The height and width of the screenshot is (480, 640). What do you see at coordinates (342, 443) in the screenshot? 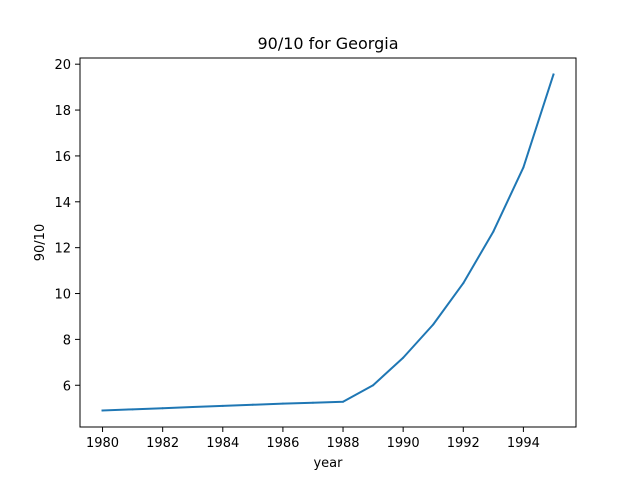
I see `x-tick-label: 1988` at bounding box center [342, 443].